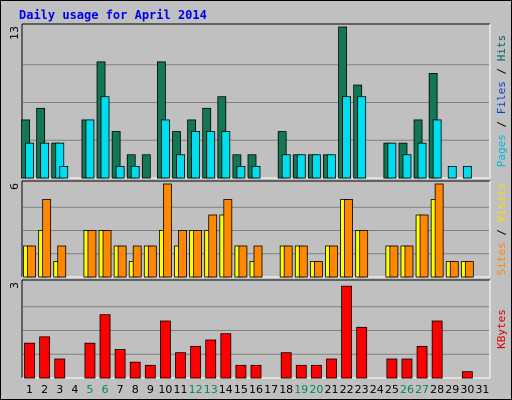 The height and width of the screenshot is (400, 512). I want to click on x-tick-label: 22, so click(347, 389).